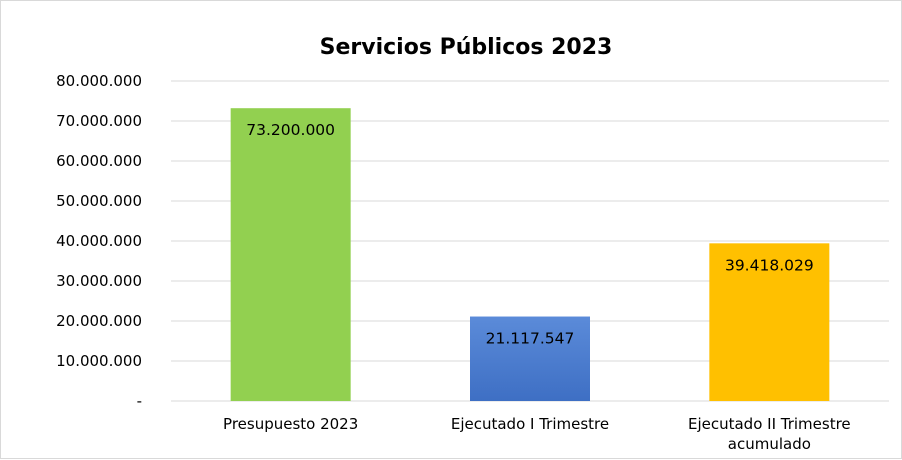 Image resolution: width=902 pixels, height=460 pixels. What do you see at coordinates (530, 339) in the screenshot?
I see `data-label: 21.117.547` at bounding box center [530, 339].